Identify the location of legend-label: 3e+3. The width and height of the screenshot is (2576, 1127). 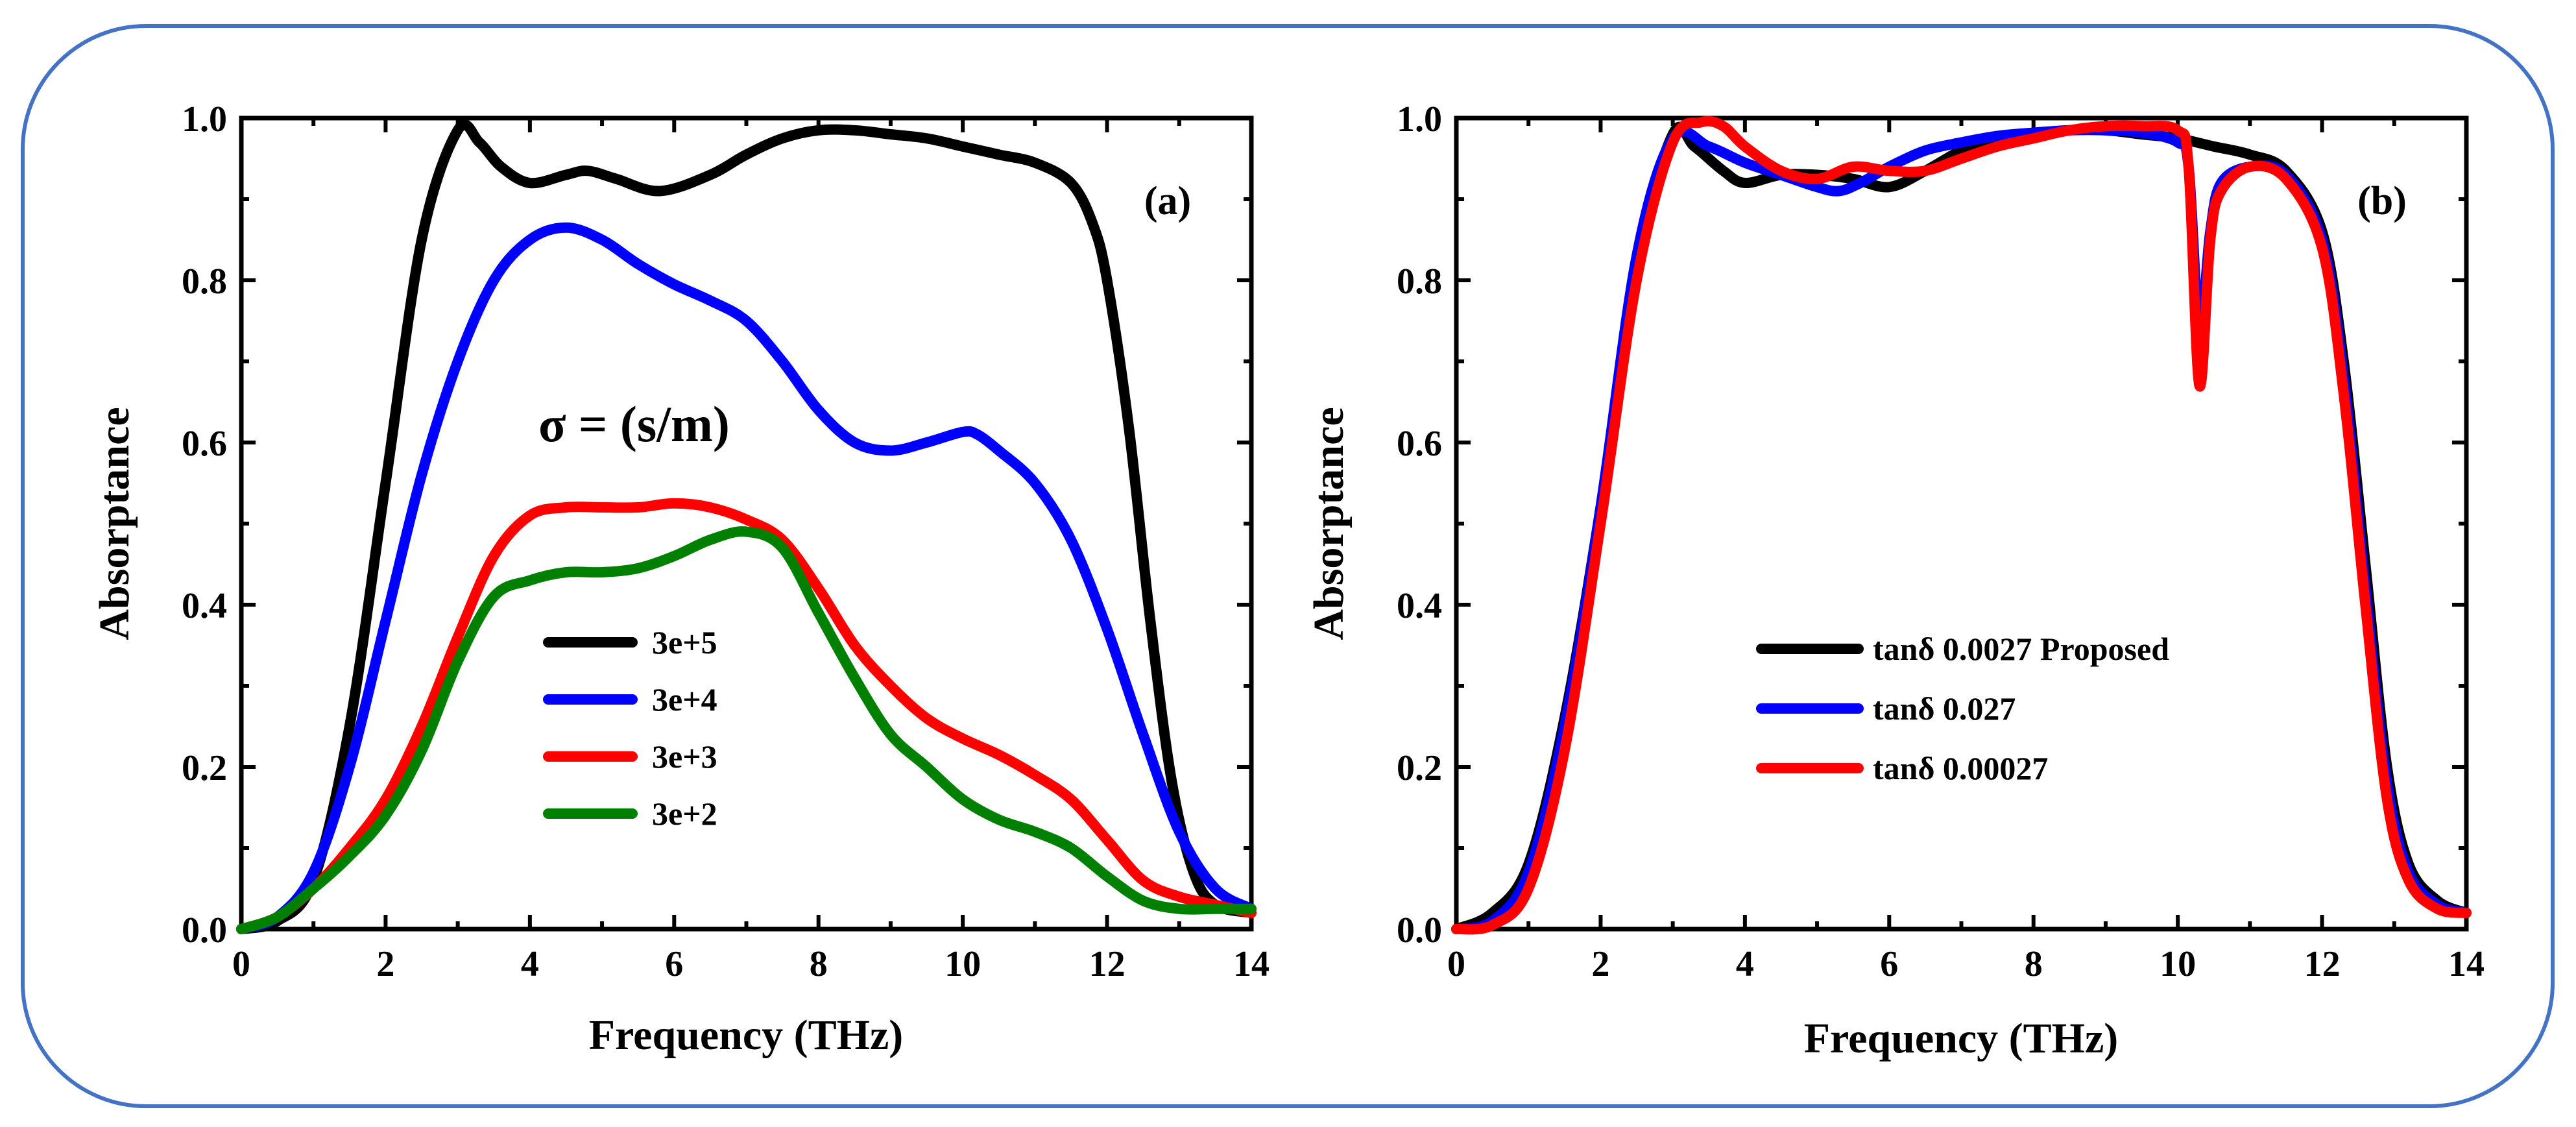
(684, 757).